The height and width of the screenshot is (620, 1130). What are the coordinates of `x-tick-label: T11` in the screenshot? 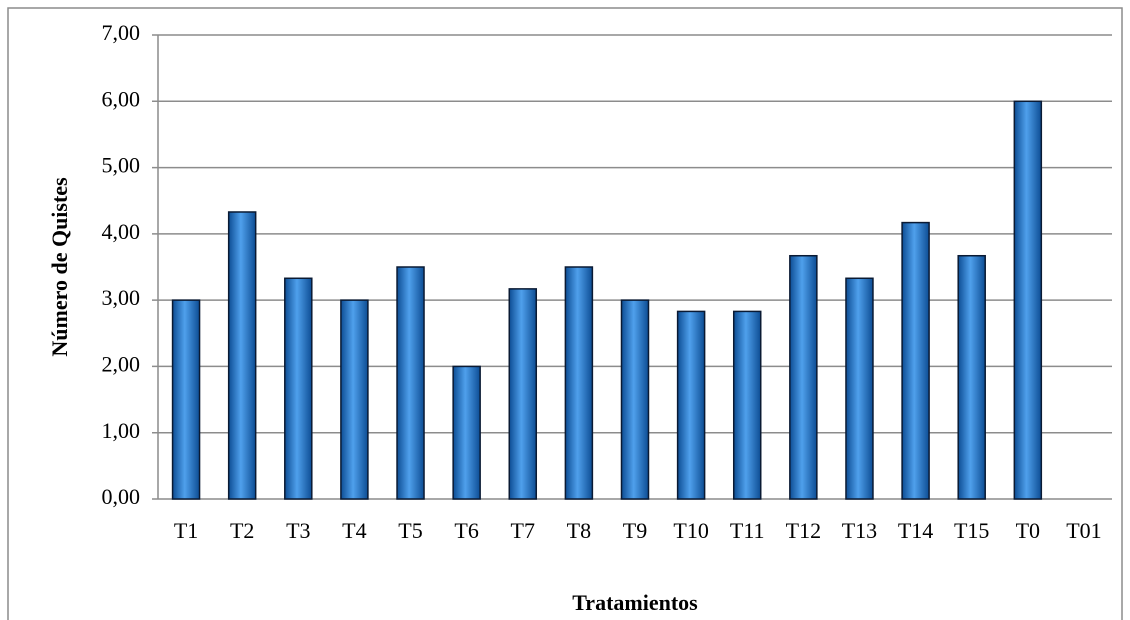 It's located at (747, 530).